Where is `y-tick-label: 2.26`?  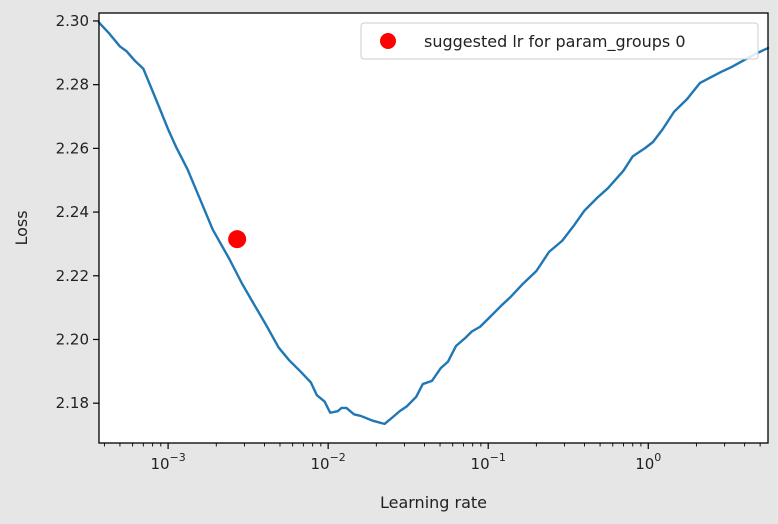
y-tick-label: 2.26 is located at coordinates (72, 148).